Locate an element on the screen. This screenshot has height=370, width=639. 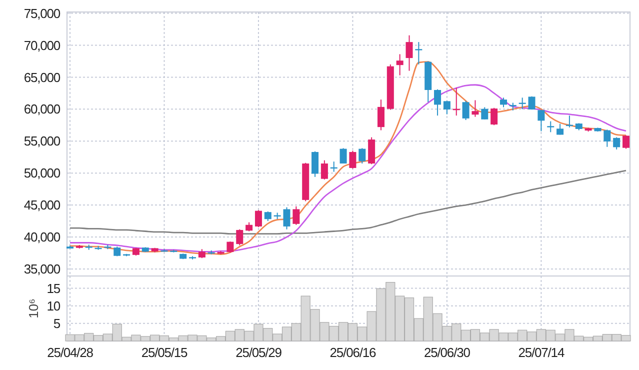
x-tick-label: 25/05/15 is located at coordinates (164, 352).